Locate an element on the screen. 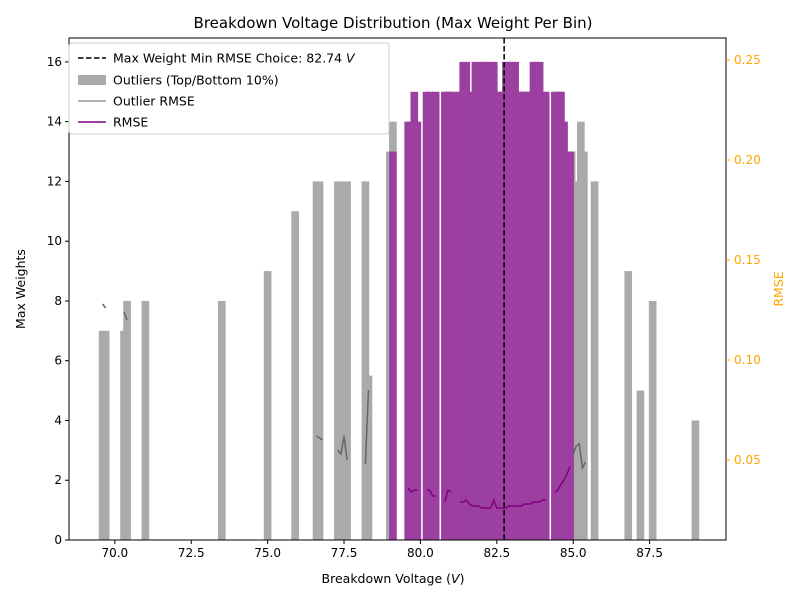 The width and height of the screenshot is (800, 604). y-tick-label: 0 is located at coordinates (58, 540).